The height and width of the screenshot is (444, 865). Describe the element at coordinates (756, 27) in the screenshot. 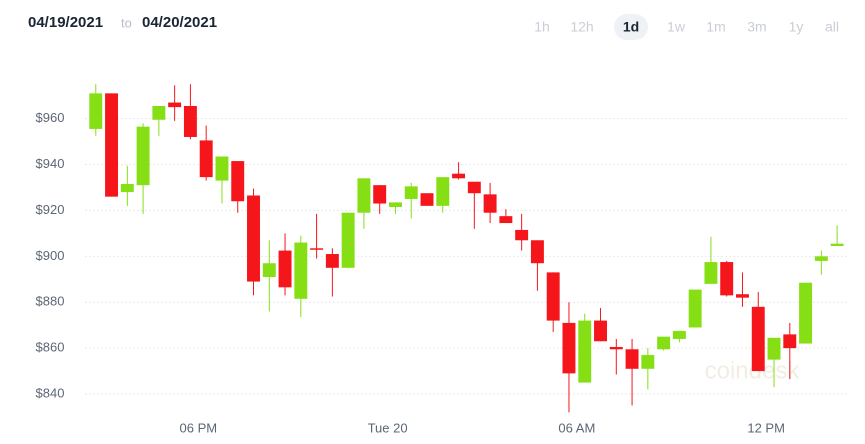

I see `range-button: 3m` at that location.